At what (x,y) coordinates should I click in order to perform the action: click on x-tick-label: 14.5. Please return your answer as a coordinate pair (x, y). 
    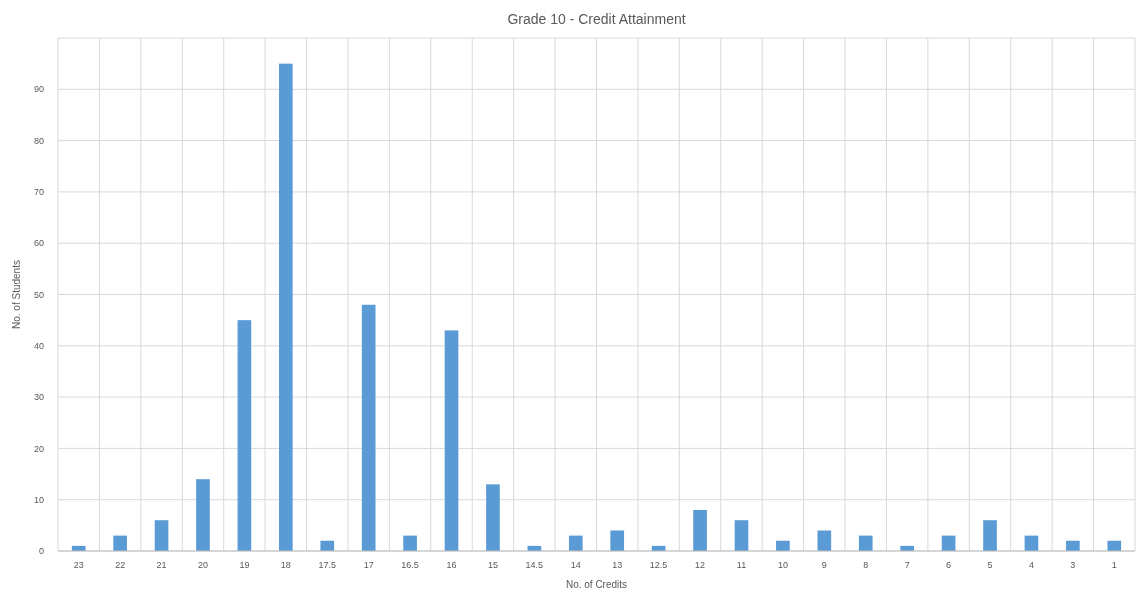
    Looking at the image, I should click on (534, 565).